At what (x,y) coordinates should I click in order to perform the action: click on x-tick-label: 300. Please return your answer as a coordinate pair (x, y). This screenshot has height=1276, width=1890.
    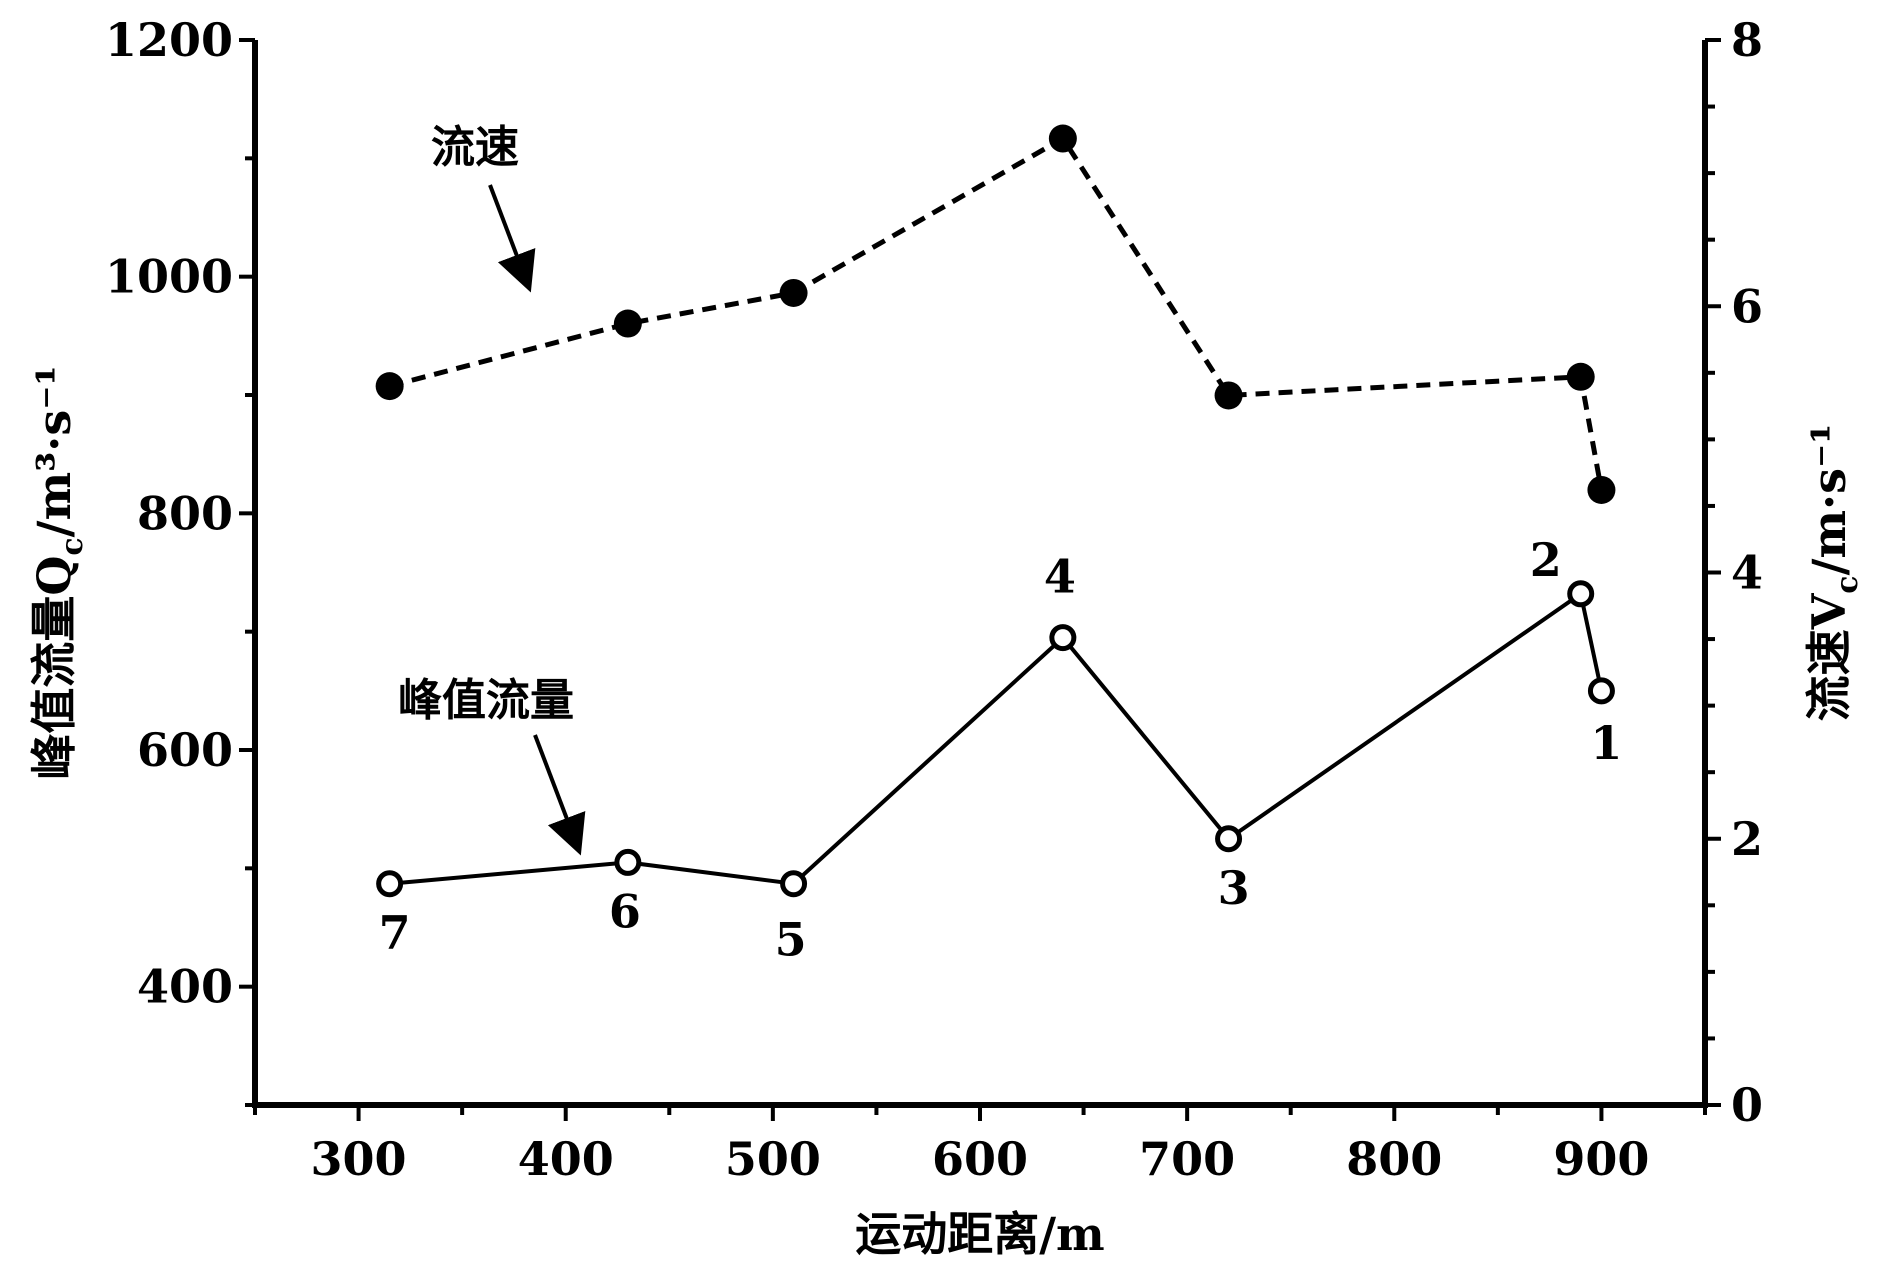
    Looking at the image, I should click on (359, 1159).